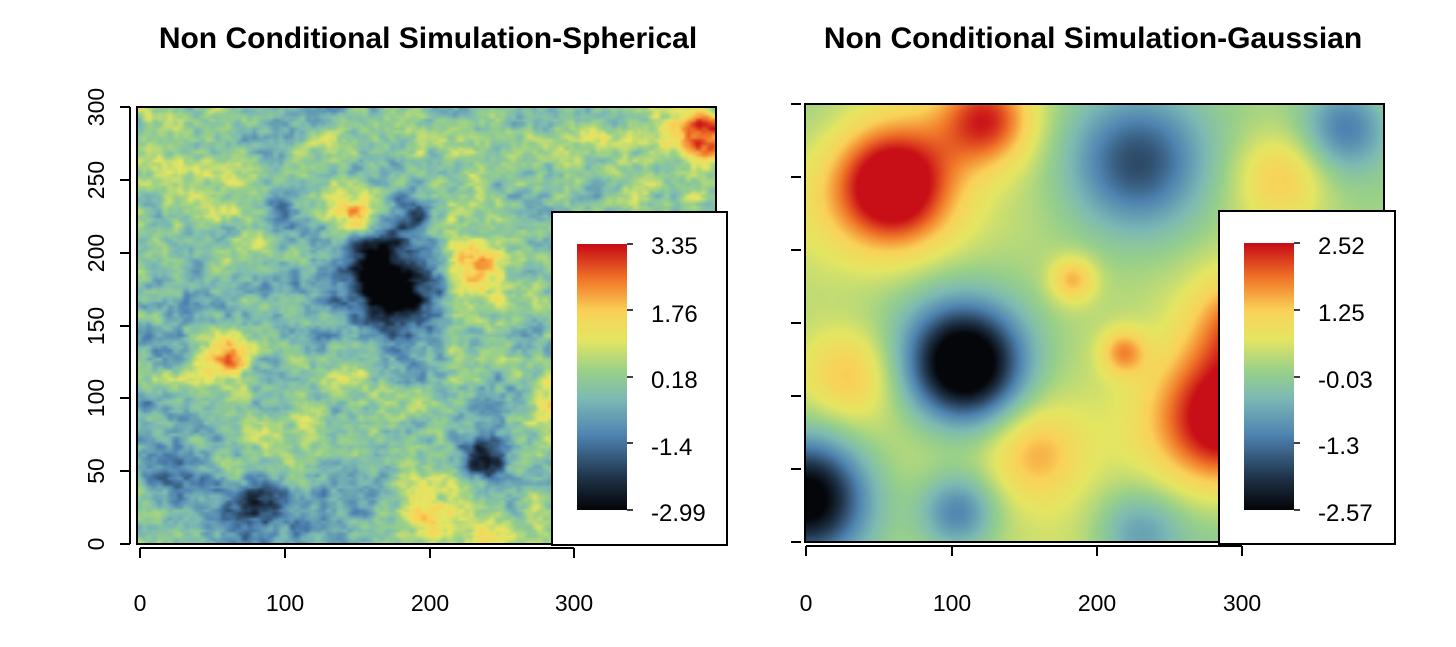 This screenshot has width=1456, height=647. I want to click on x-axis-gaussian, so click(1024, 550).